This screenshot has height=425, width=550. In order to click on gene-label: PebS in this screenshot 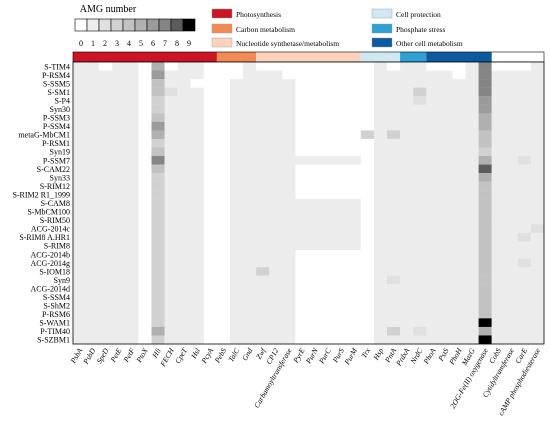, I will do `click(220, 355)`.